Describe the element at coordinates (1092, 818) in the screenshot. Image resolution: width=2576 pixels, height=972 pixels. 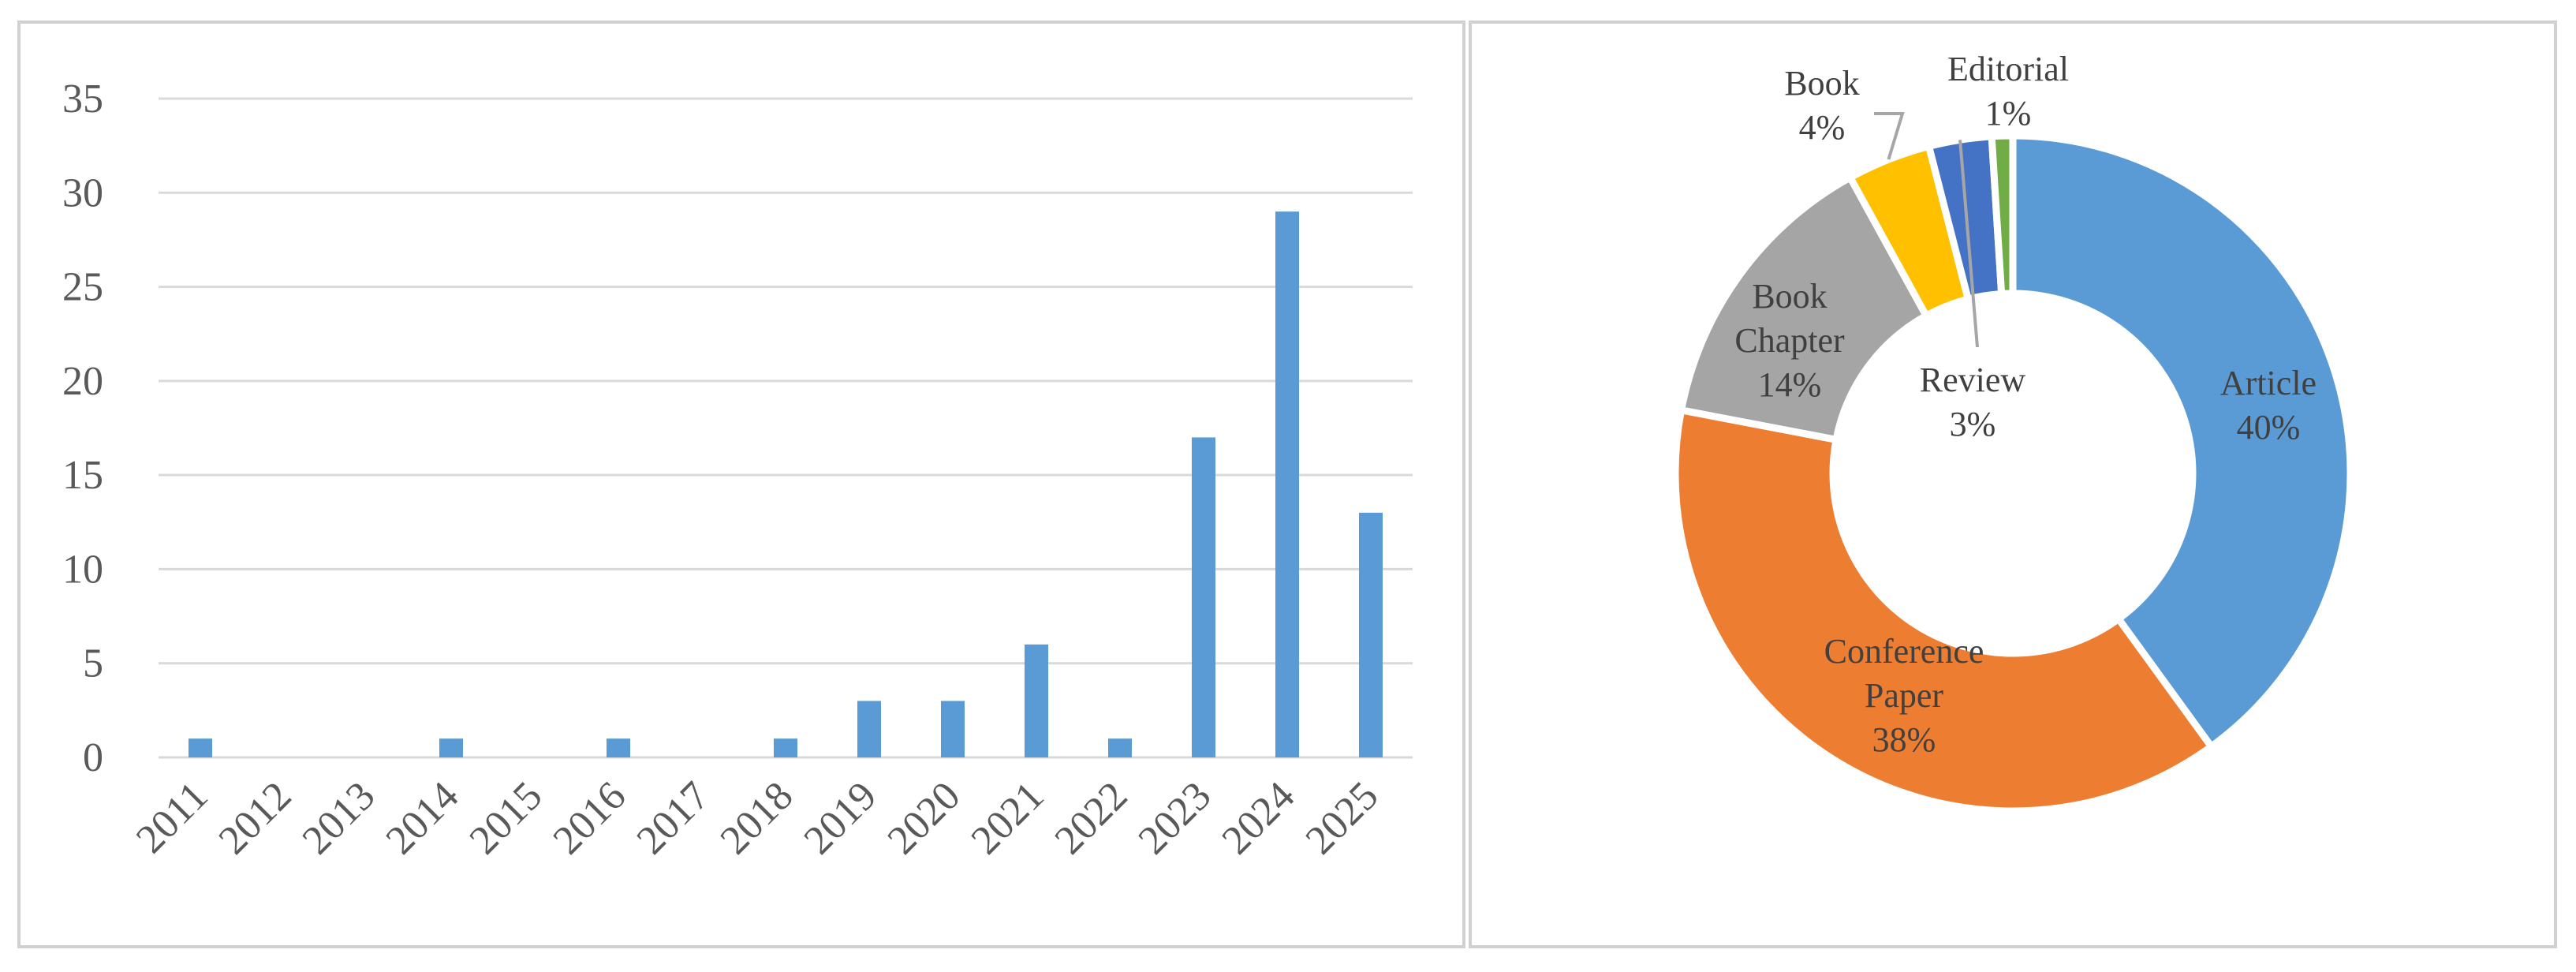
I see `x-tick-label: 2022` at that location.